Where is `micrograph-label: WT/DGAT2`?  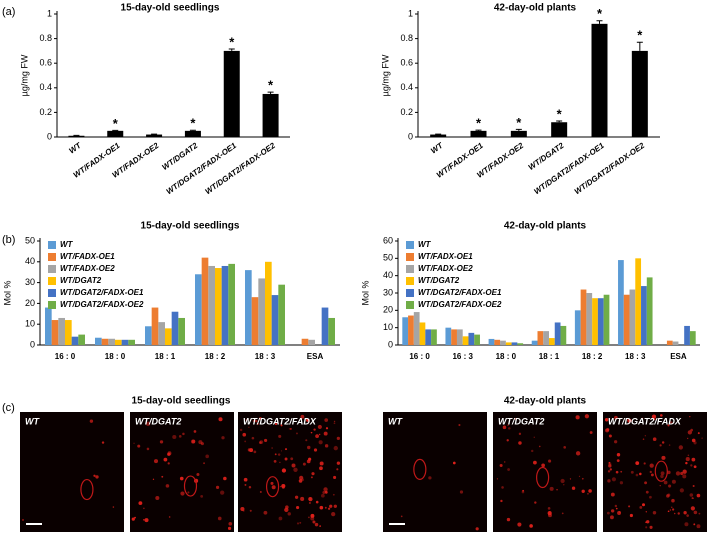
micrograph-label: WT/DGAT2 is located at coordinates (521, 421).